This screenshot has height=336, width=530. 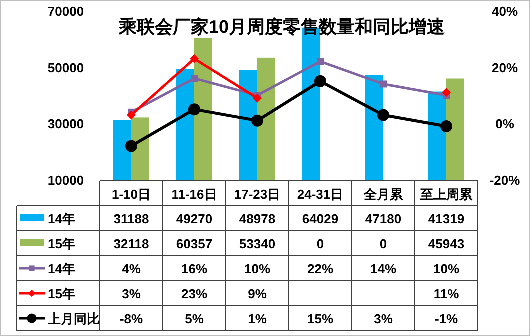 I want to click on y-tick-label: 10000, so click(x=66, y=180).